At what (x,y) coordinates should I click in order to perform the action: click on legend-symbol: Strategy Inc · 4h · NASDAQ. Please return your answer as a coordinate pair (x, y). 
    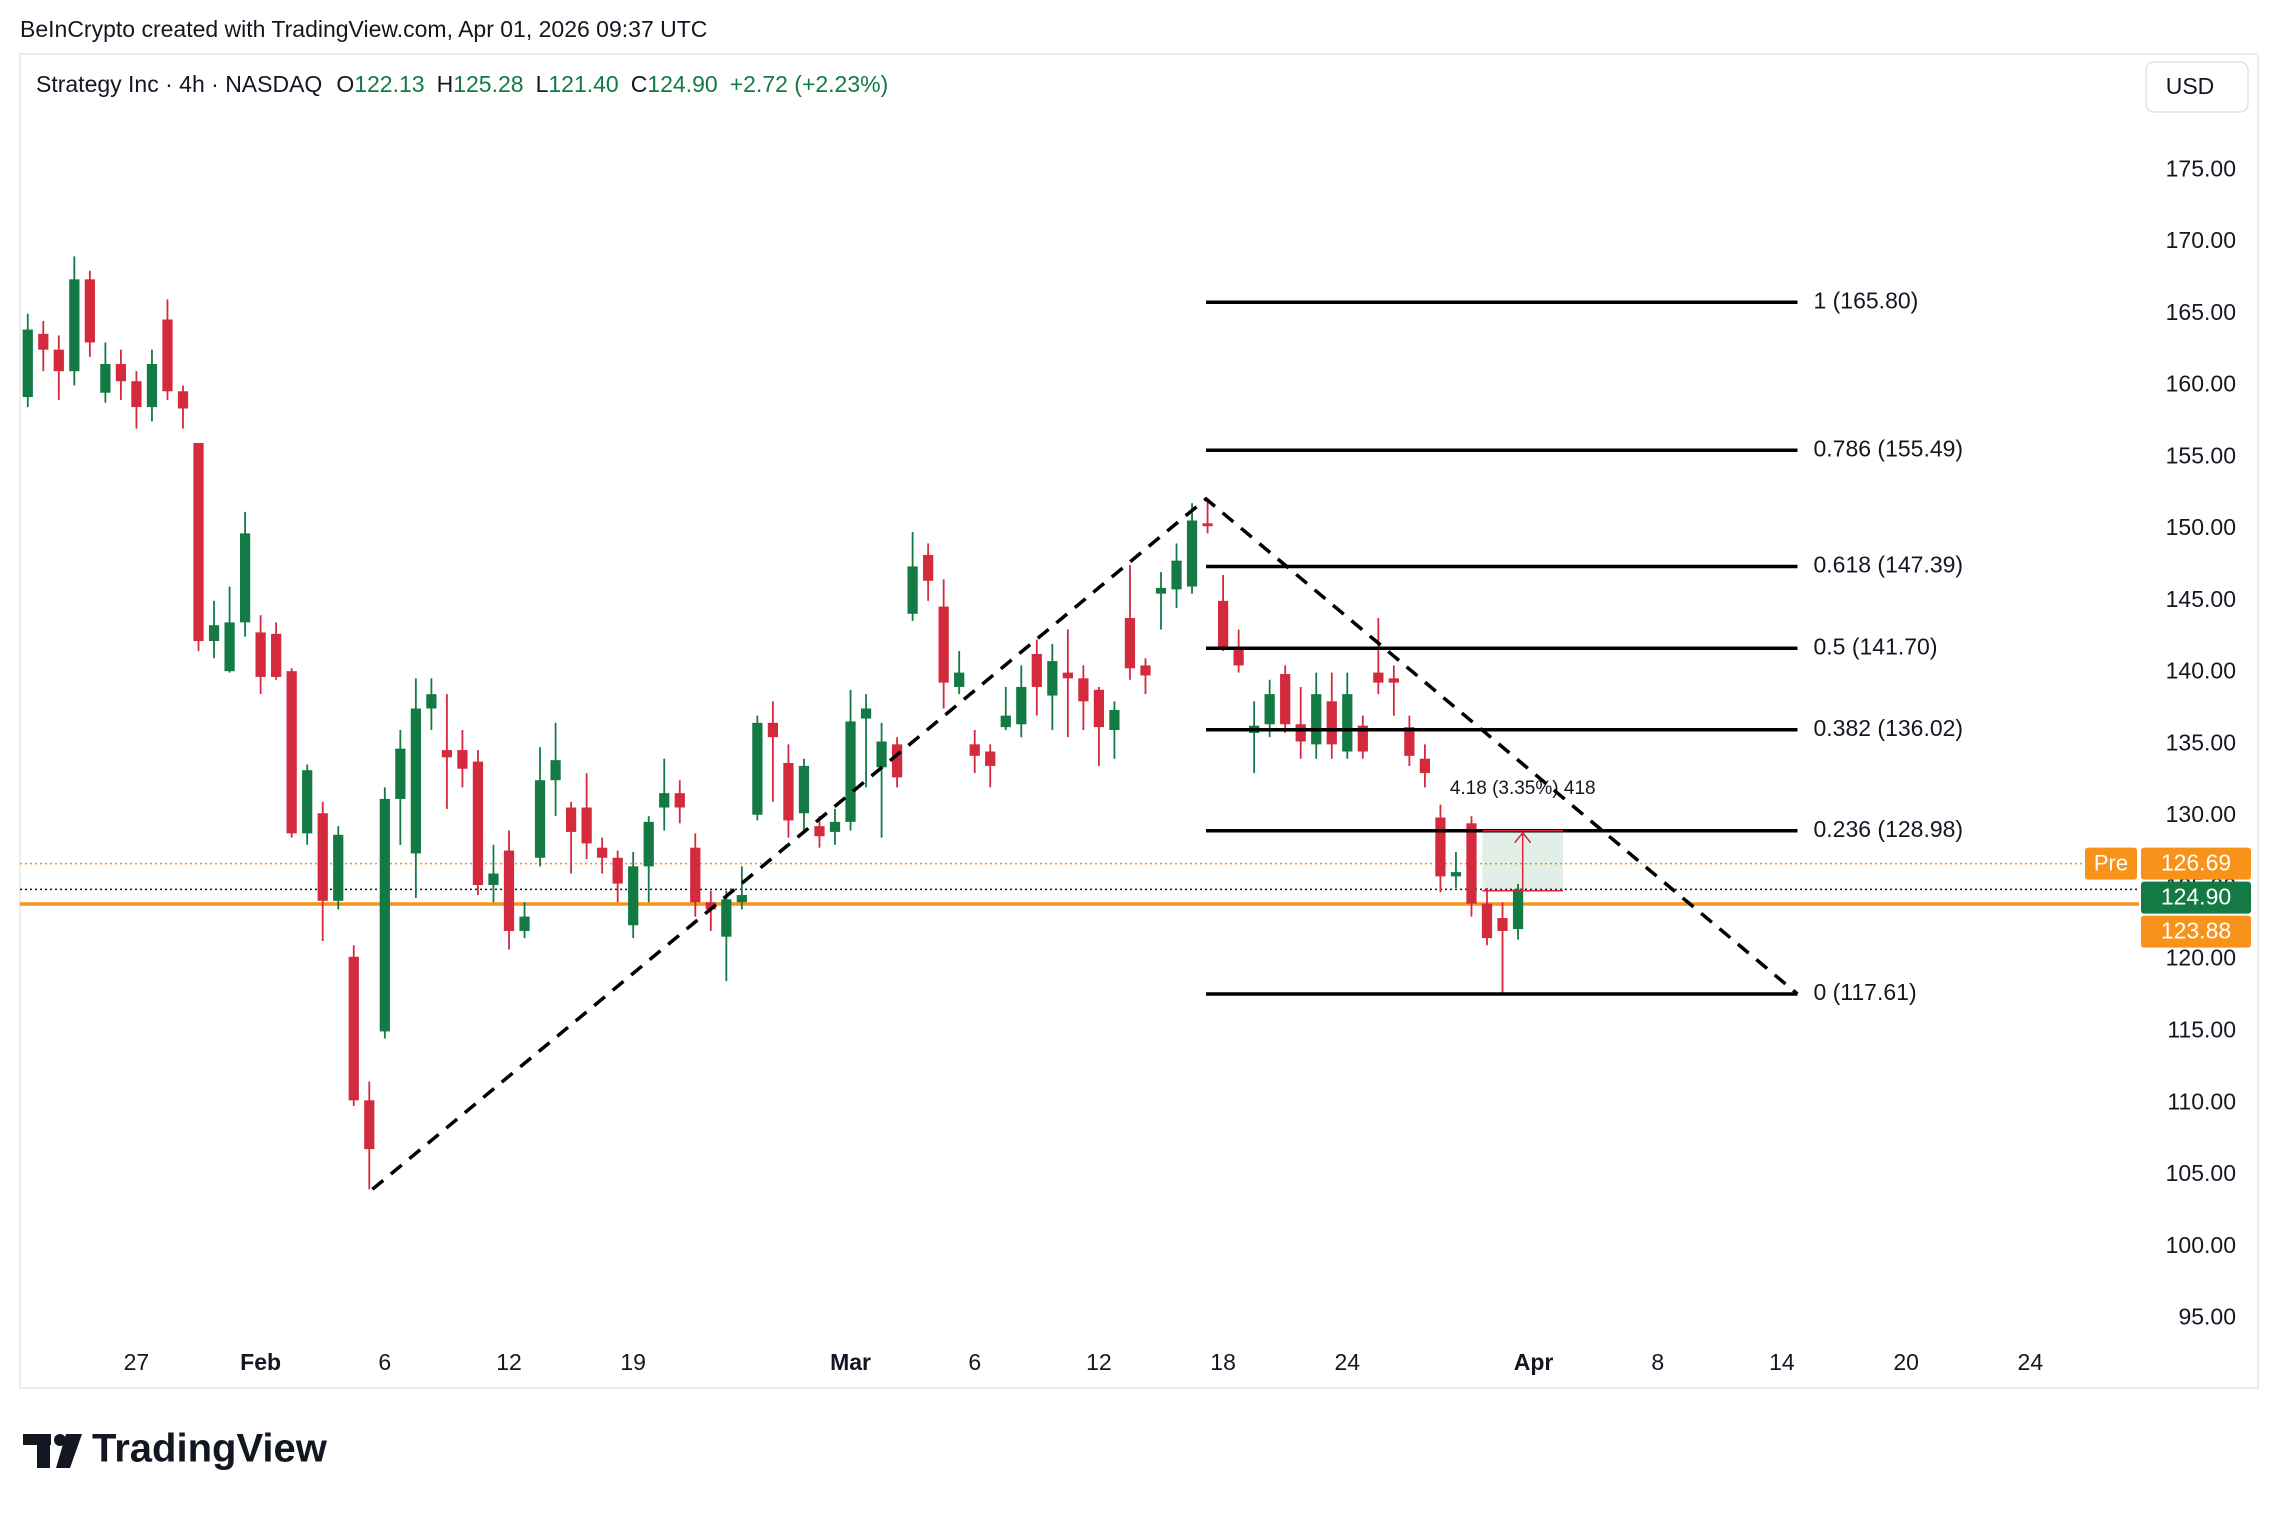
    Looking at the image, I should click on (179, 84).